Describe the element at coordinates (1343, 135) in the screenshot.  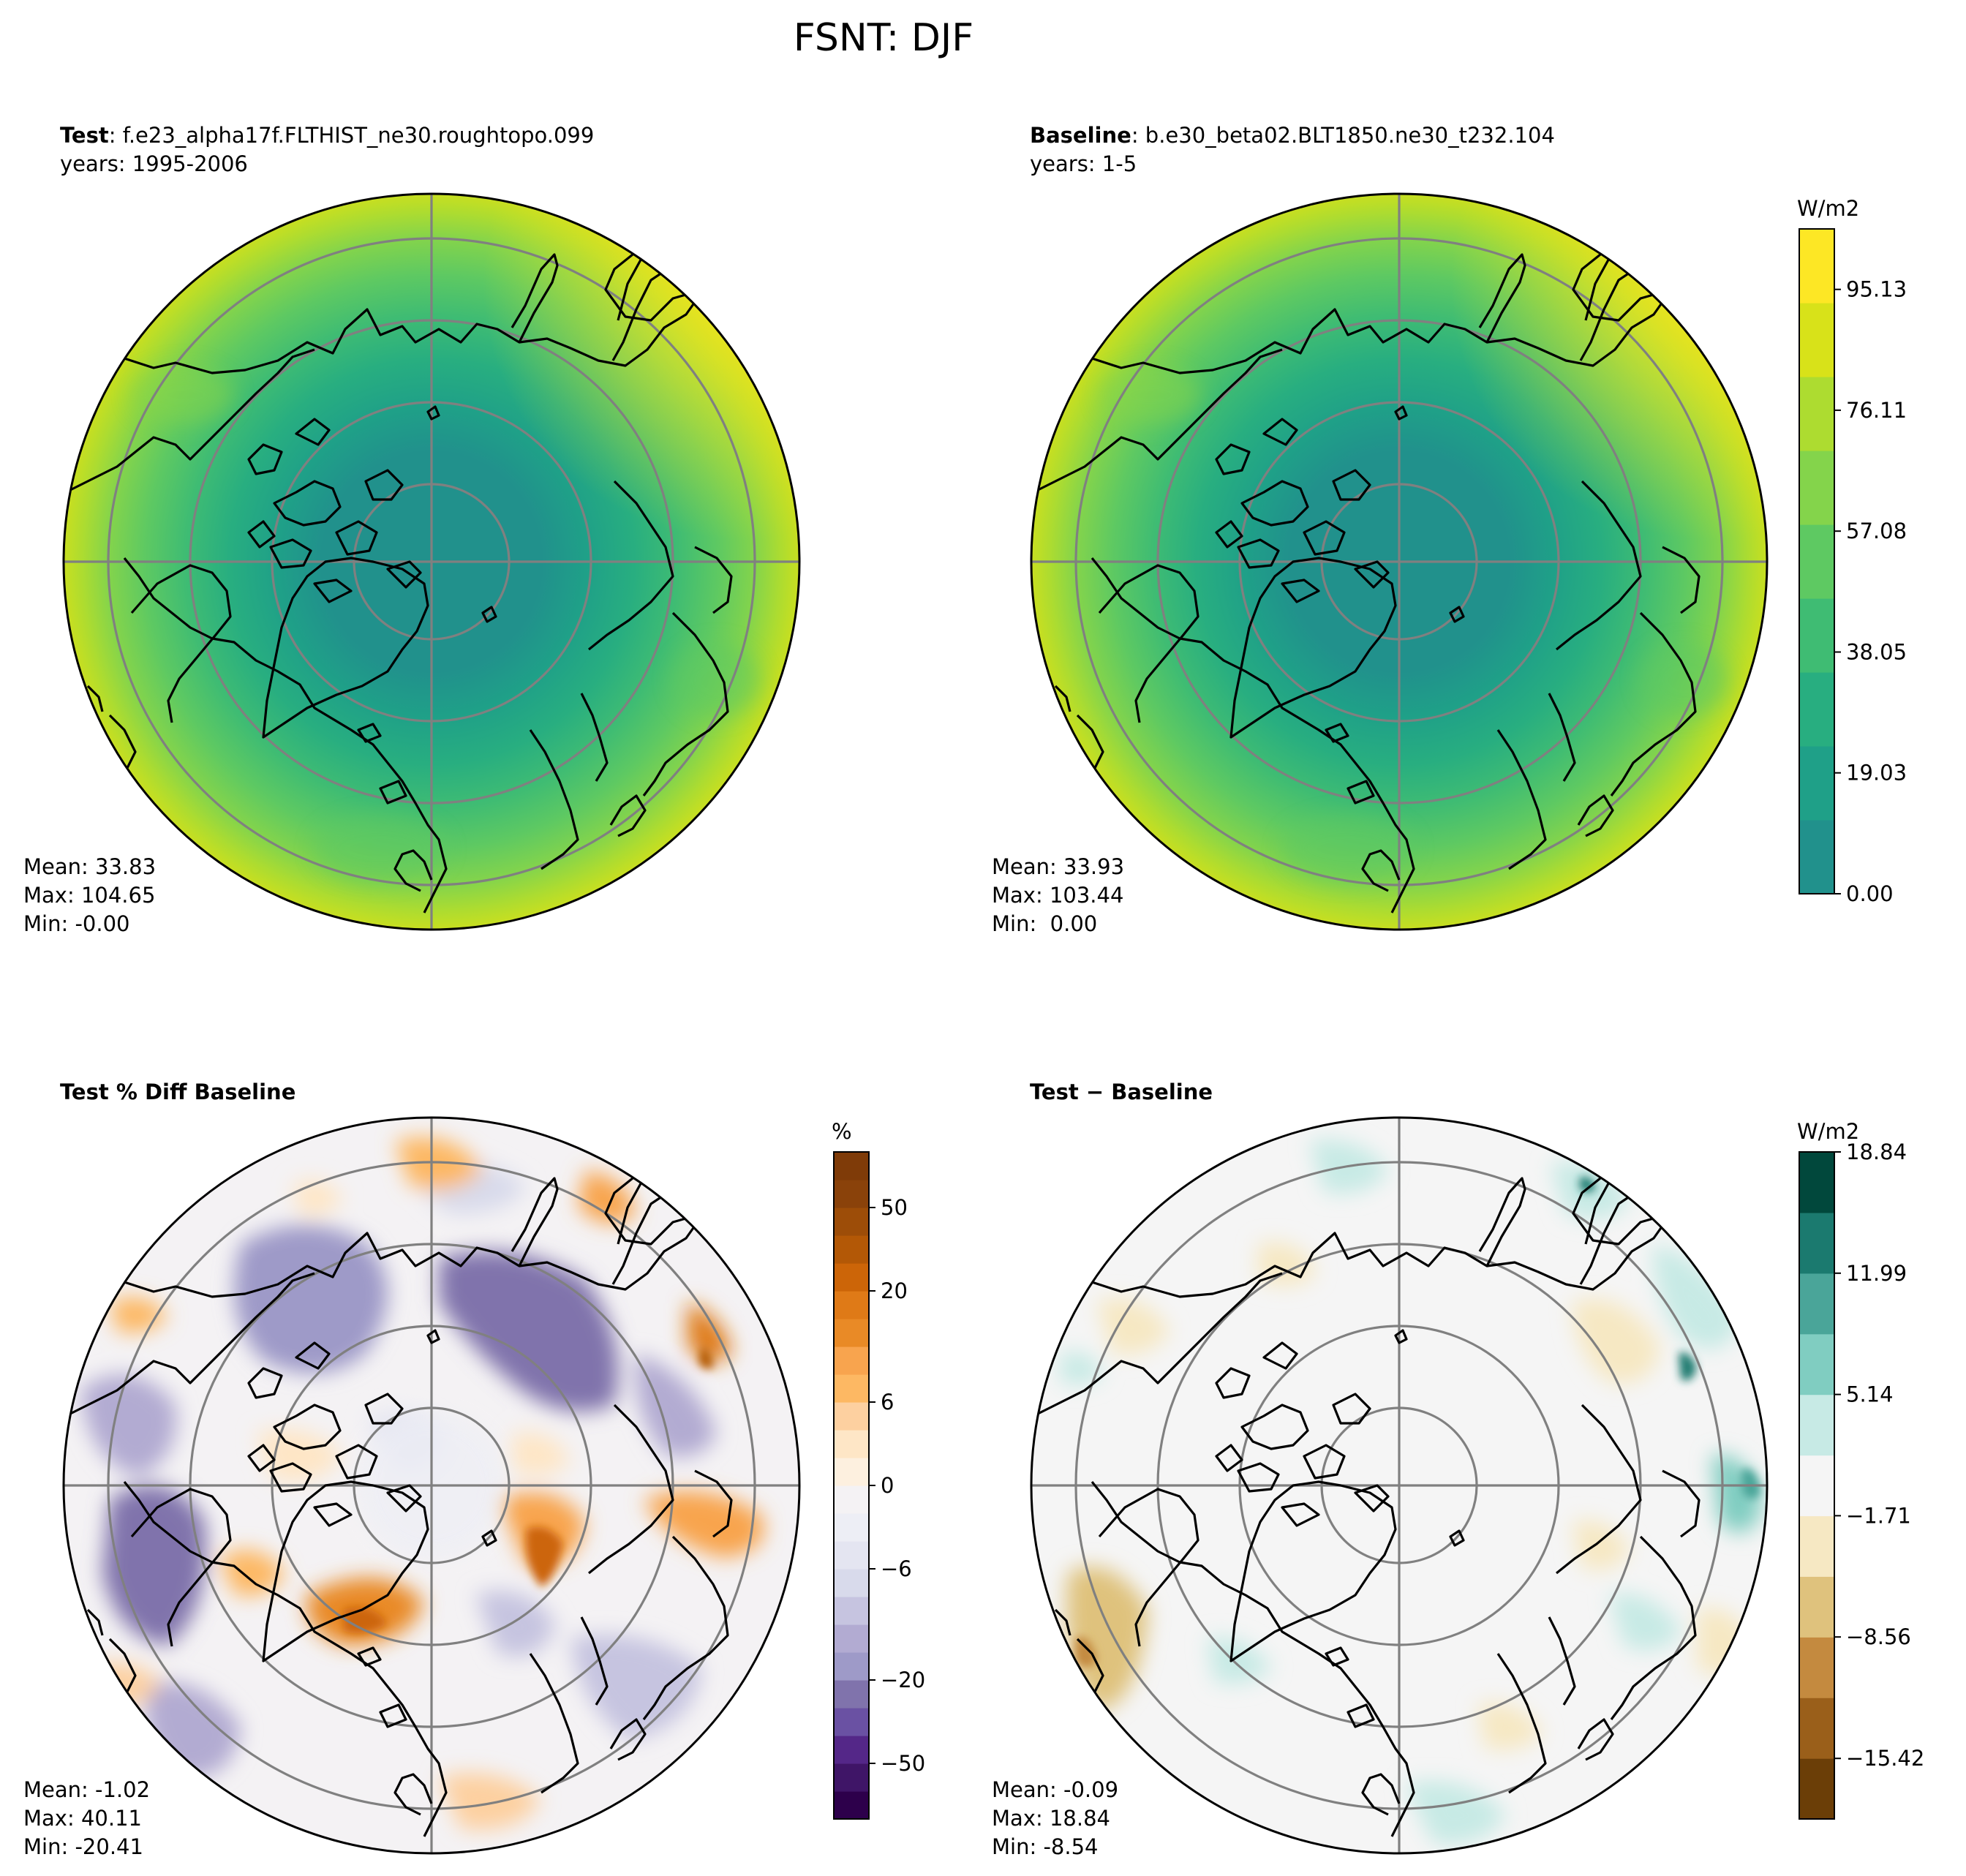
I see `baseline-case-name: : b.e30_beta02.BLT1850.ne30_t232.104` at that location.